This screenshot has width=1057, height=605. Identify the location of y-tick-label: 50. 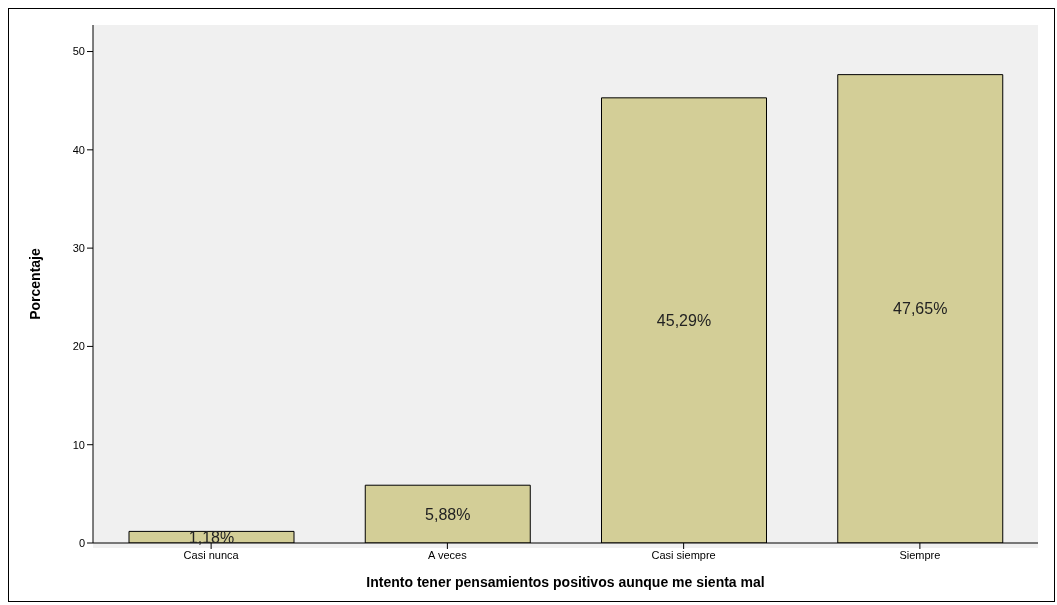
(78, 51).